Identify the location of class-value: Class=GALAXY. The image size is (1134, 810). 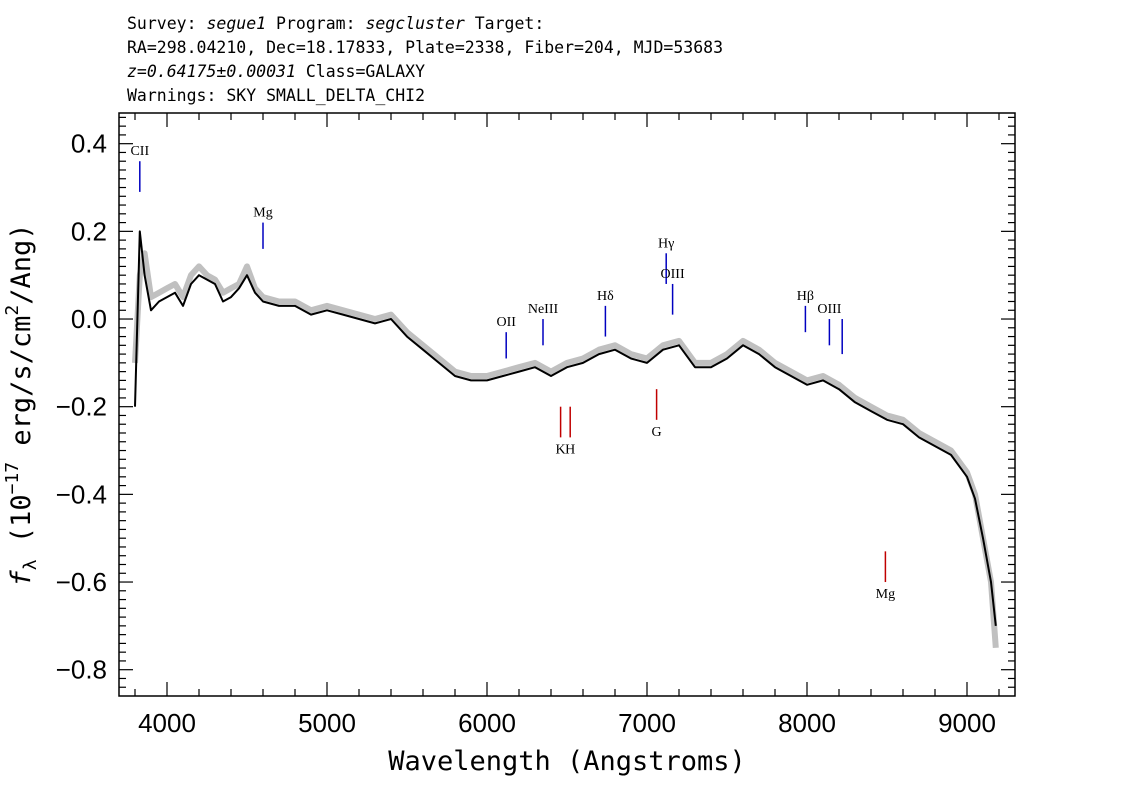
(360, 71).